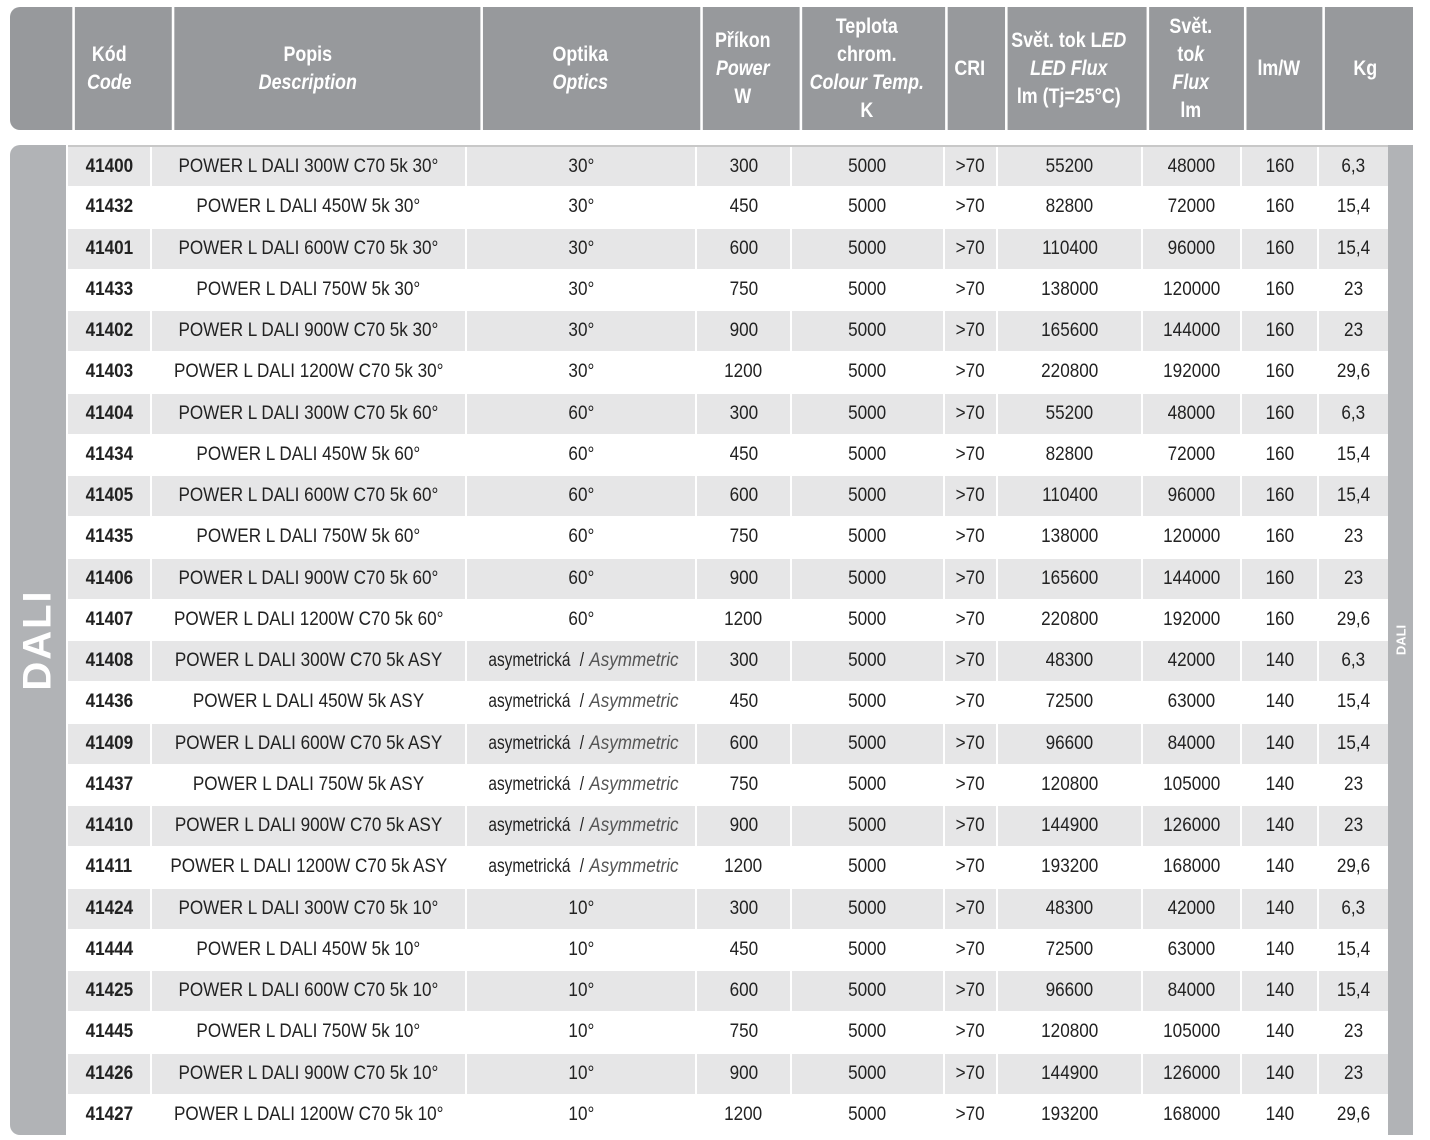 The image size is (1430, 1140). I want to click on cell-flux: 42000, so click(1190, 908).